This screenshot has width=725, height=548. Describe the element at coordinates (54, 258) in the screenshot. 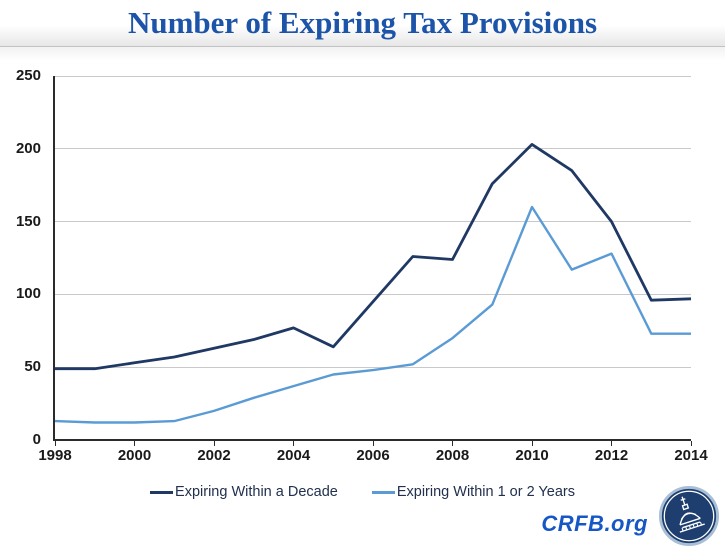

I see `y-axis-line` at that location.